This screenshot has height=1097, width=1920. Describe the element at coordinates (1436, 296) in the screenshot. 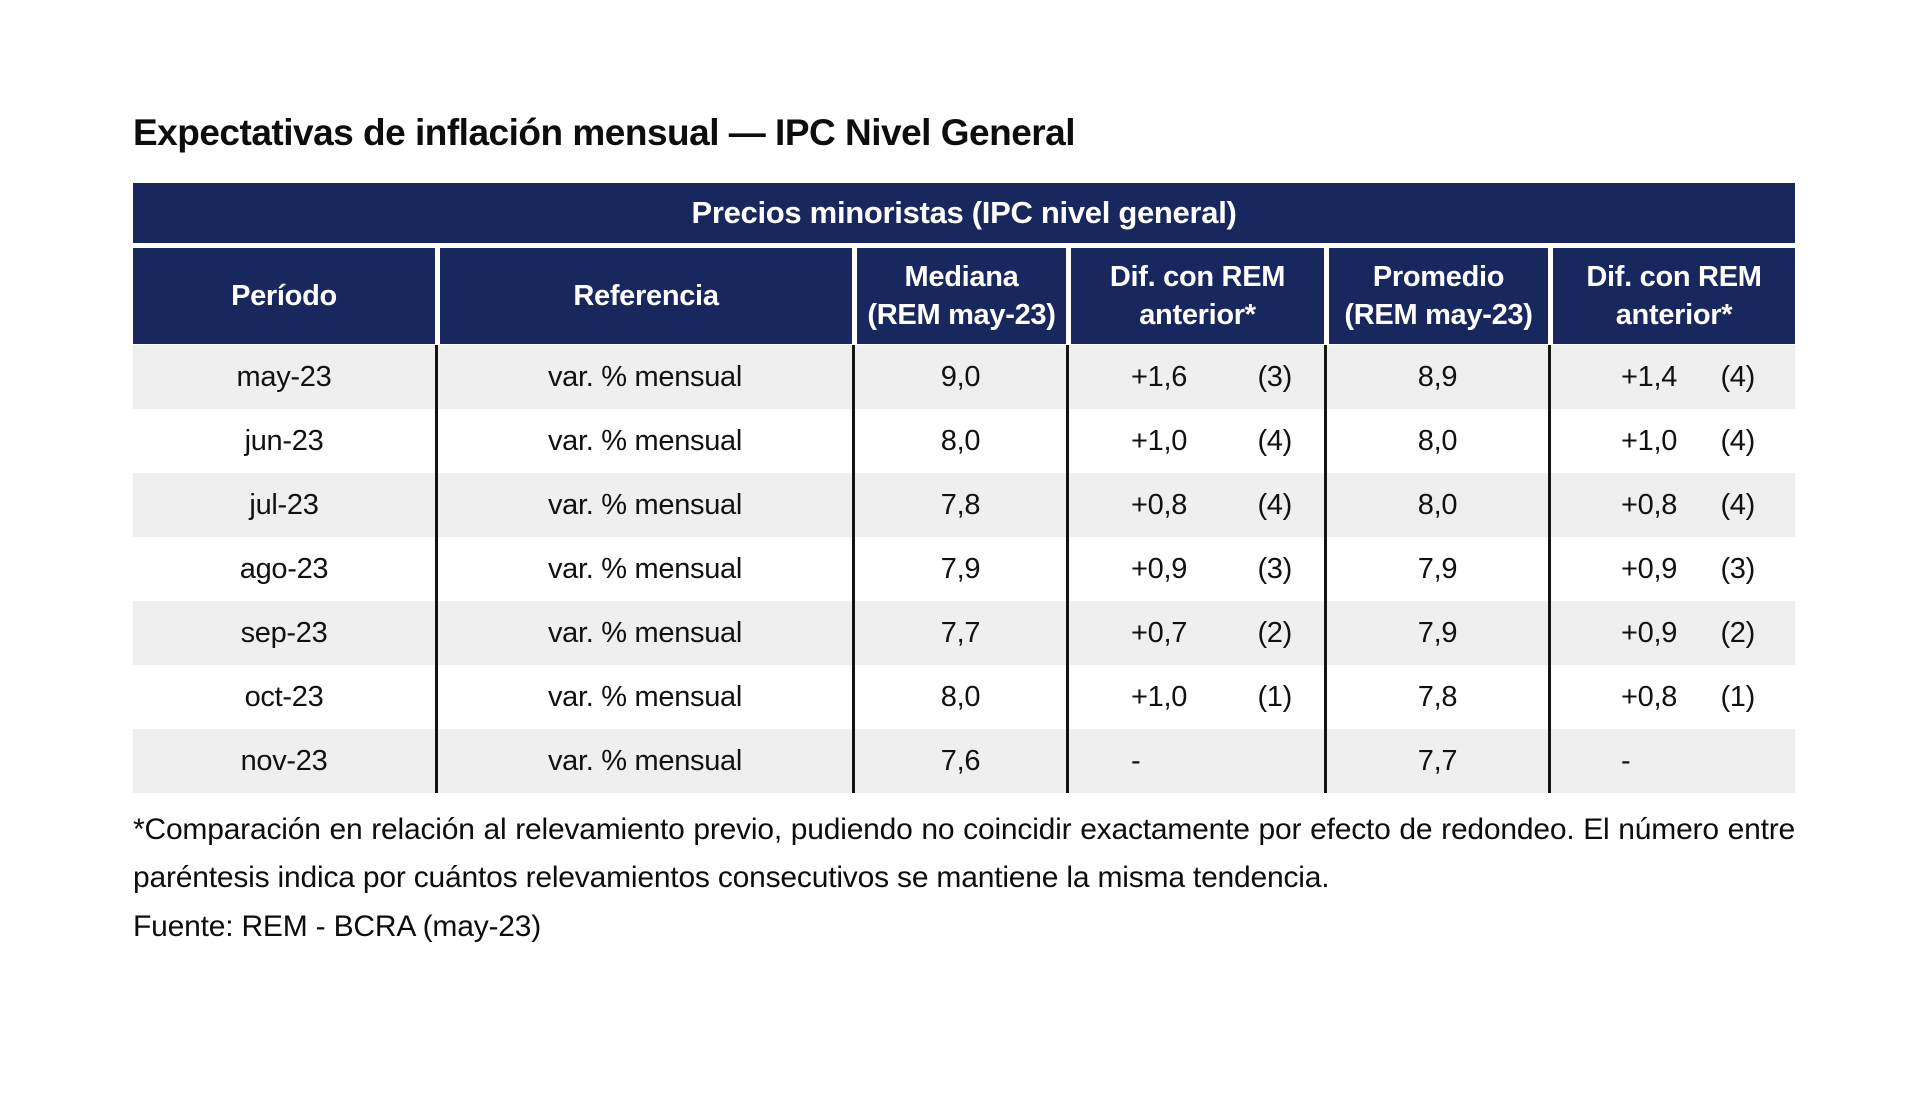

I see `column-header-promedio: Promedio (REM may-23)` at that location.